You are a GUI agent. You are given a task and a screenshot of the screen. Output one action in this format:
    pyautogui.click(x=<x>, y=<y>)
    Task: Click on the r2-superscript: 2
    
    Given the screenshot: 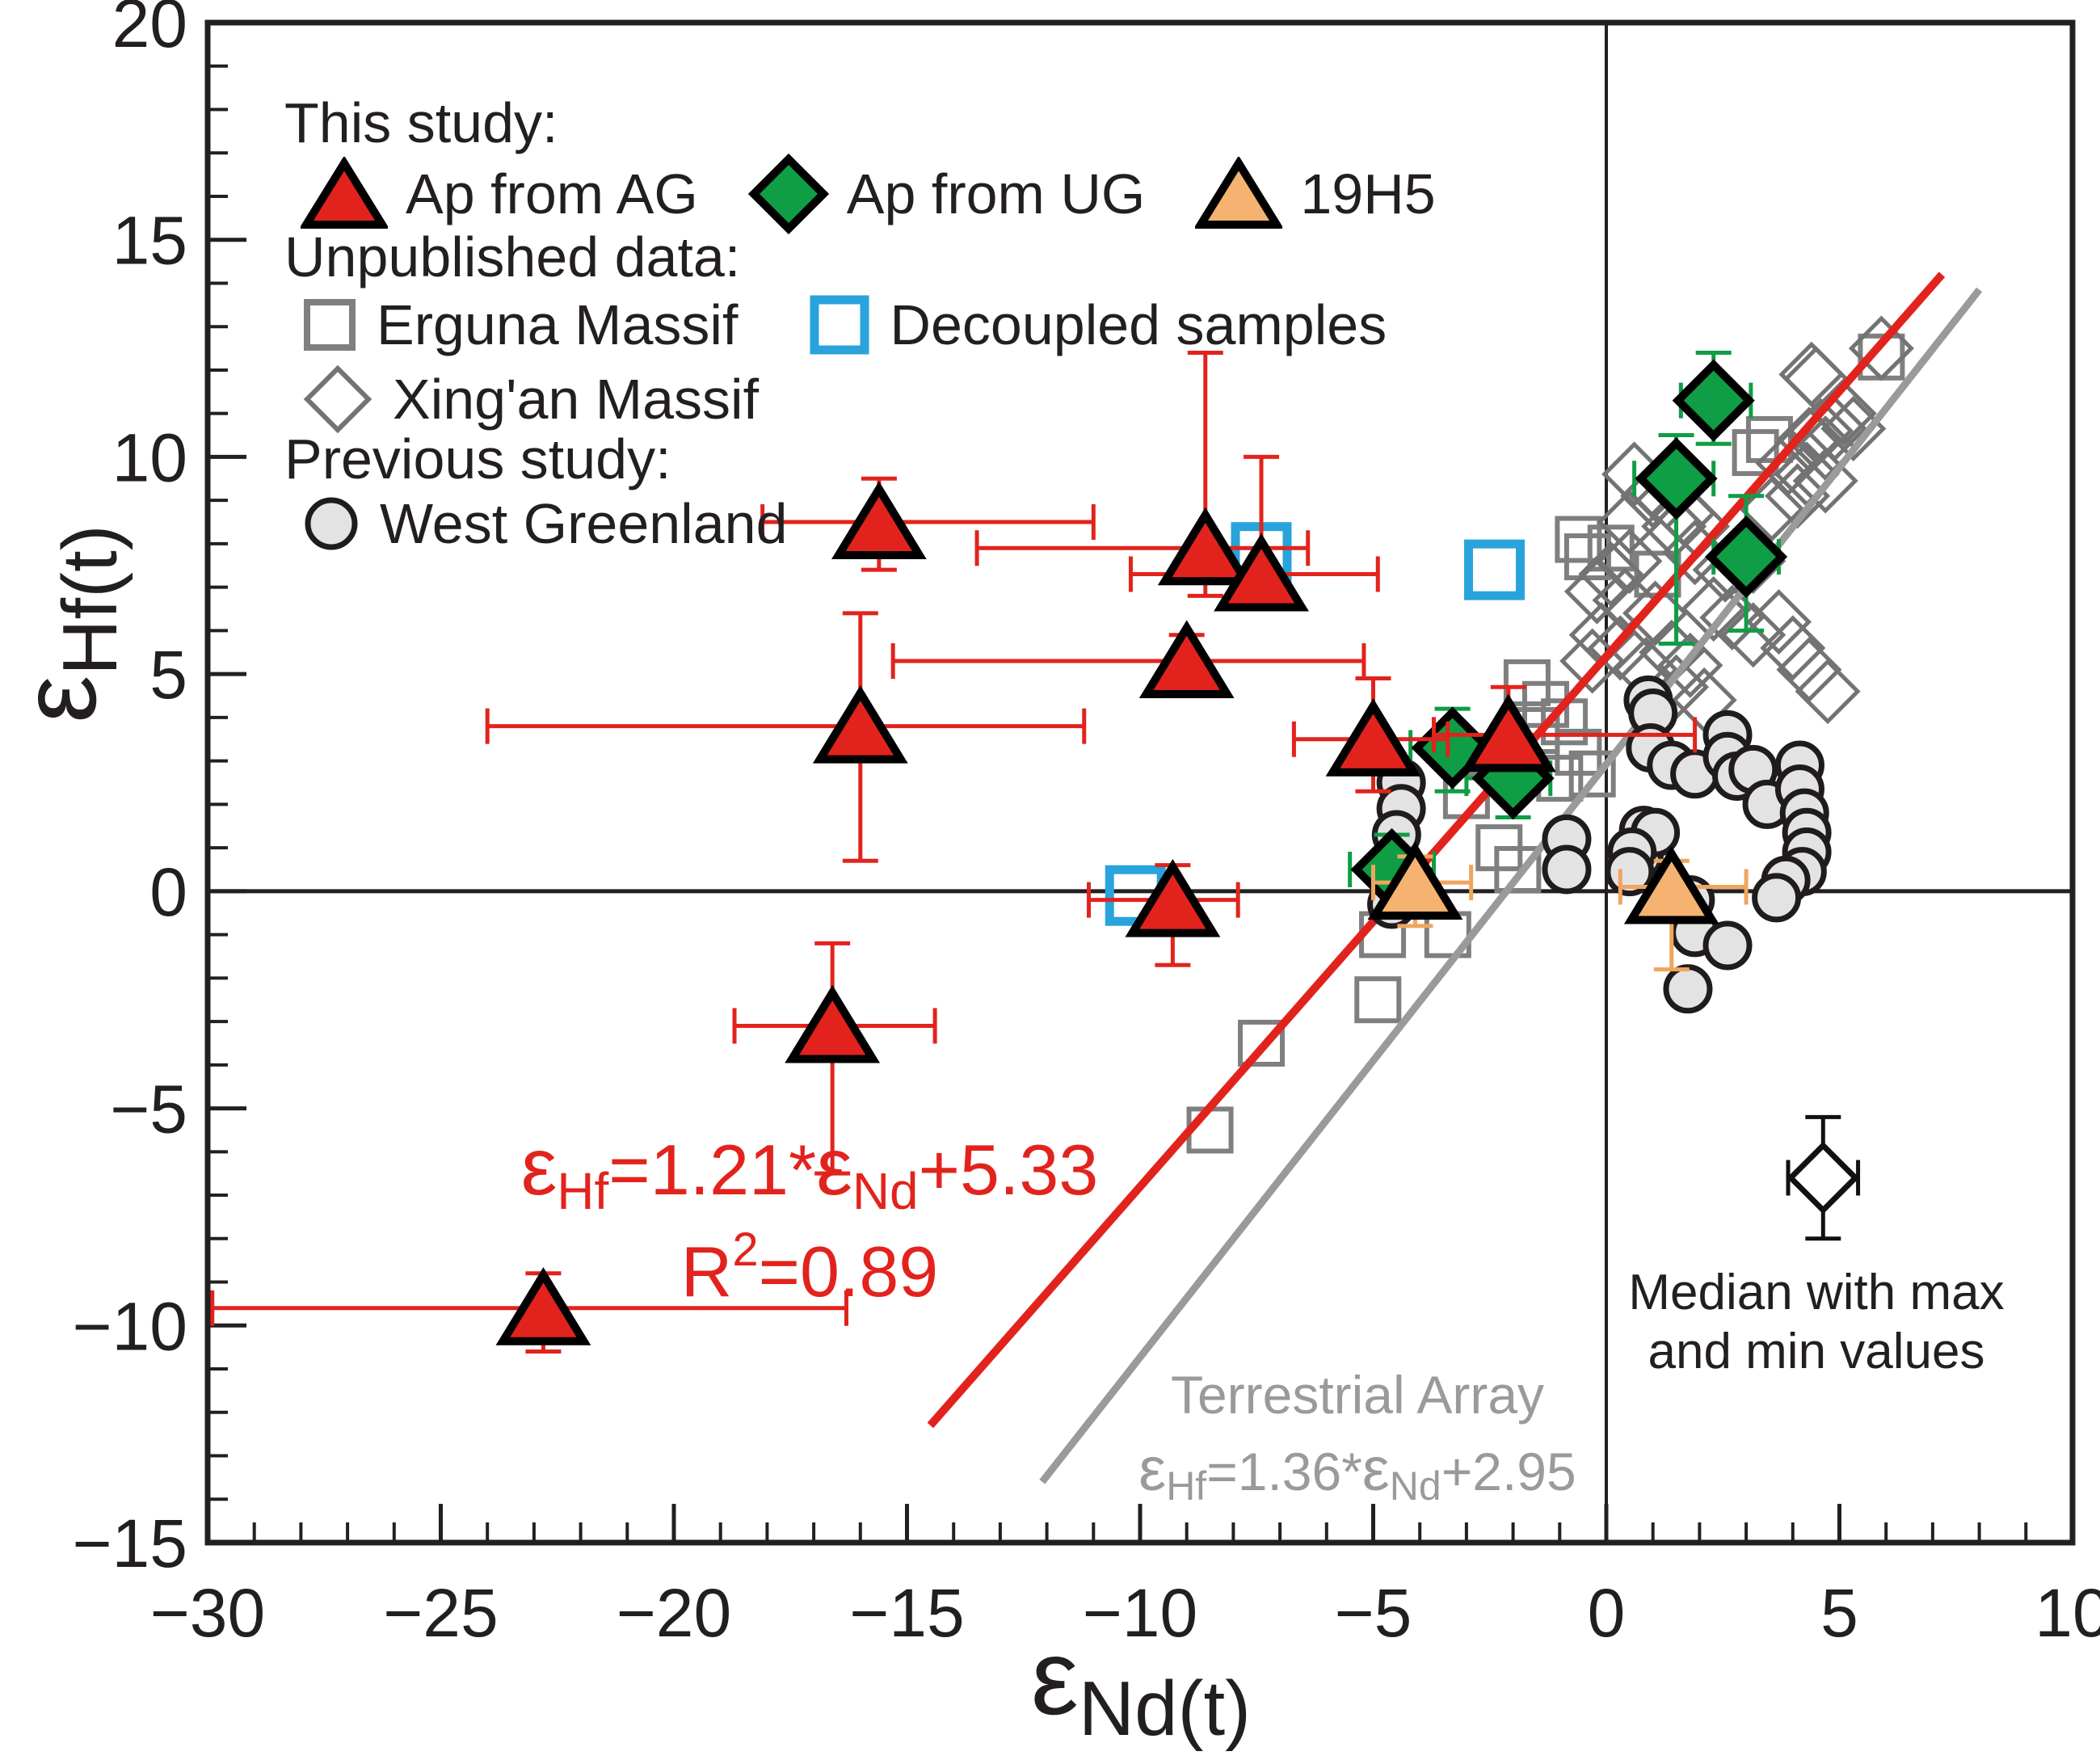 What is the action you would take?
    pyautogui.click(x=745, y=1249)
    